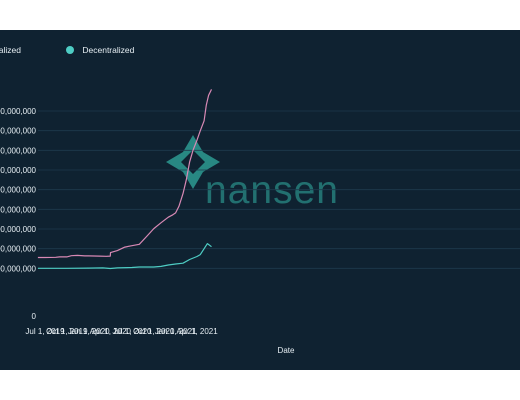 This screenshot has height=400, width=520. I want to click on x-tick-label: Jul 1, 2019, so click(45, 331).